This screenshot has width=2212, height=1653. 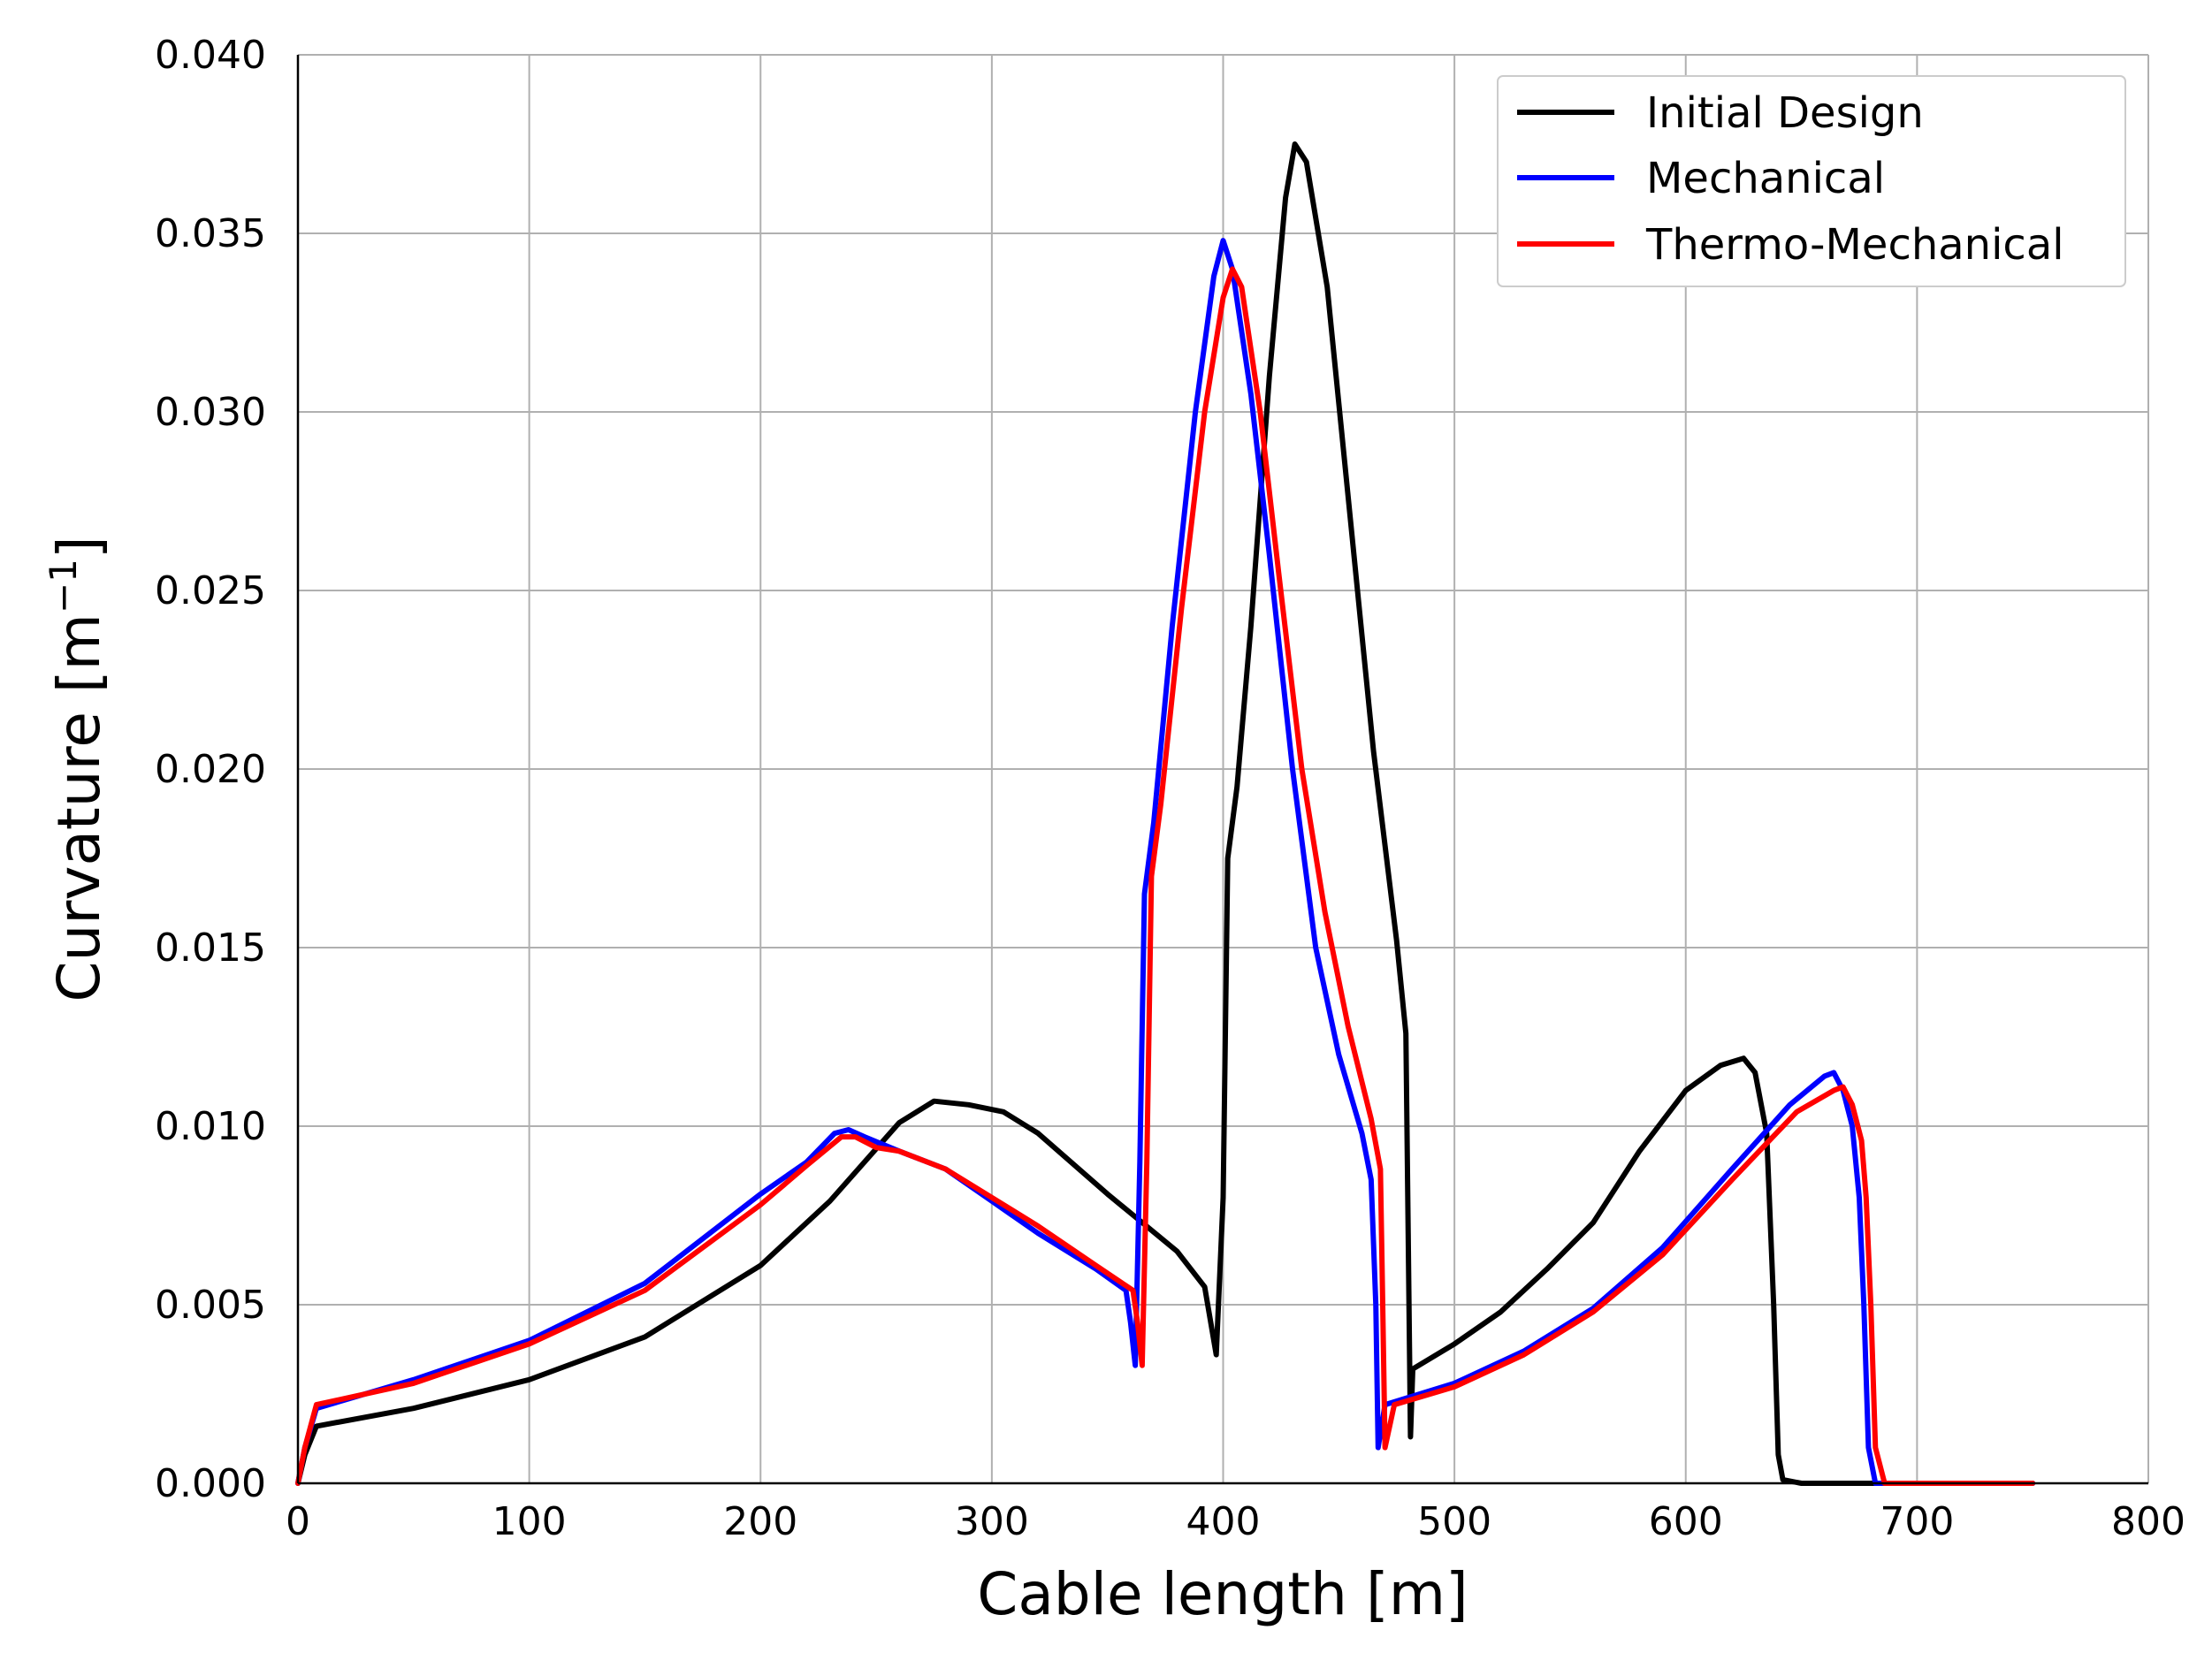 What do you see at coordinates (1855, 245) in the screenshot?
I see `legend-label-thermo-mechanical: Thermo-Mechanical` at bounding box center [1855, 245].